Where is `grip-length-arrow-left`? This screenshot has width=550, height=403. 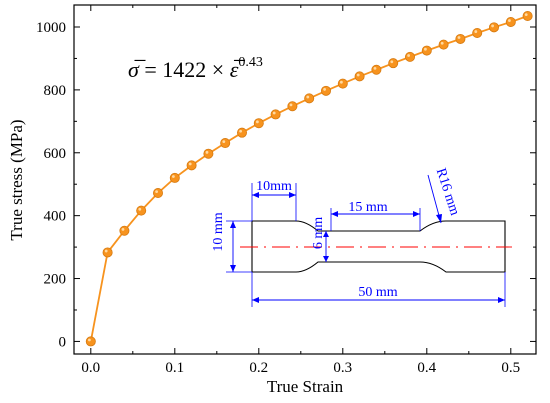 grip-length-arrow-left is located at coordinates (255, 195).